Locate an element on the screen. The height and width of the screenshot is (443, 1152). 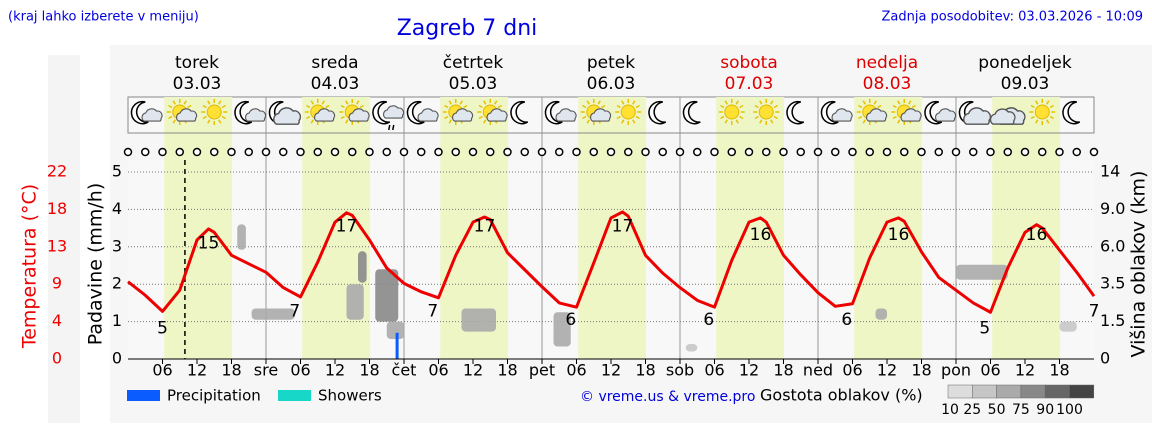
cloud-tick-label: 6.0 is located at coordinates (1112, 245).